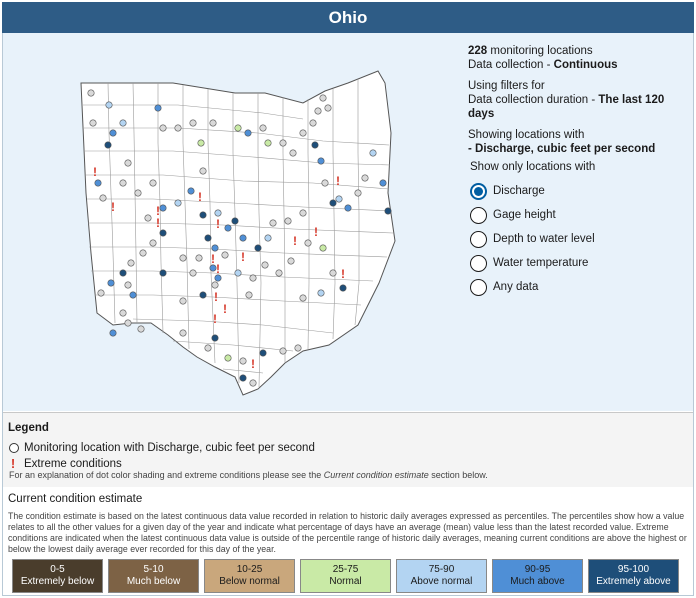  I want to click on radio-gage-height: Gage height, so click(513, 215).